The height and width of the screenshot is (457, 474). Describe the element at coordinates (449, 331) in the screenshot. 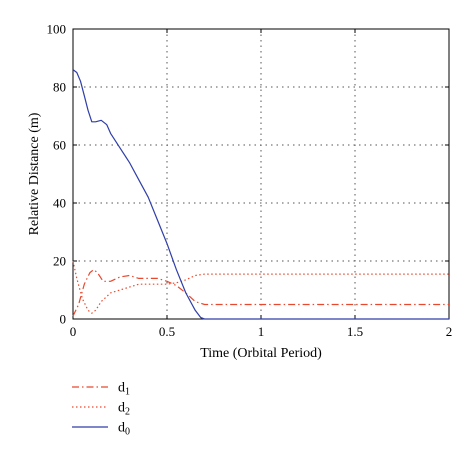

I see `x-tick-label: 2` at that location.